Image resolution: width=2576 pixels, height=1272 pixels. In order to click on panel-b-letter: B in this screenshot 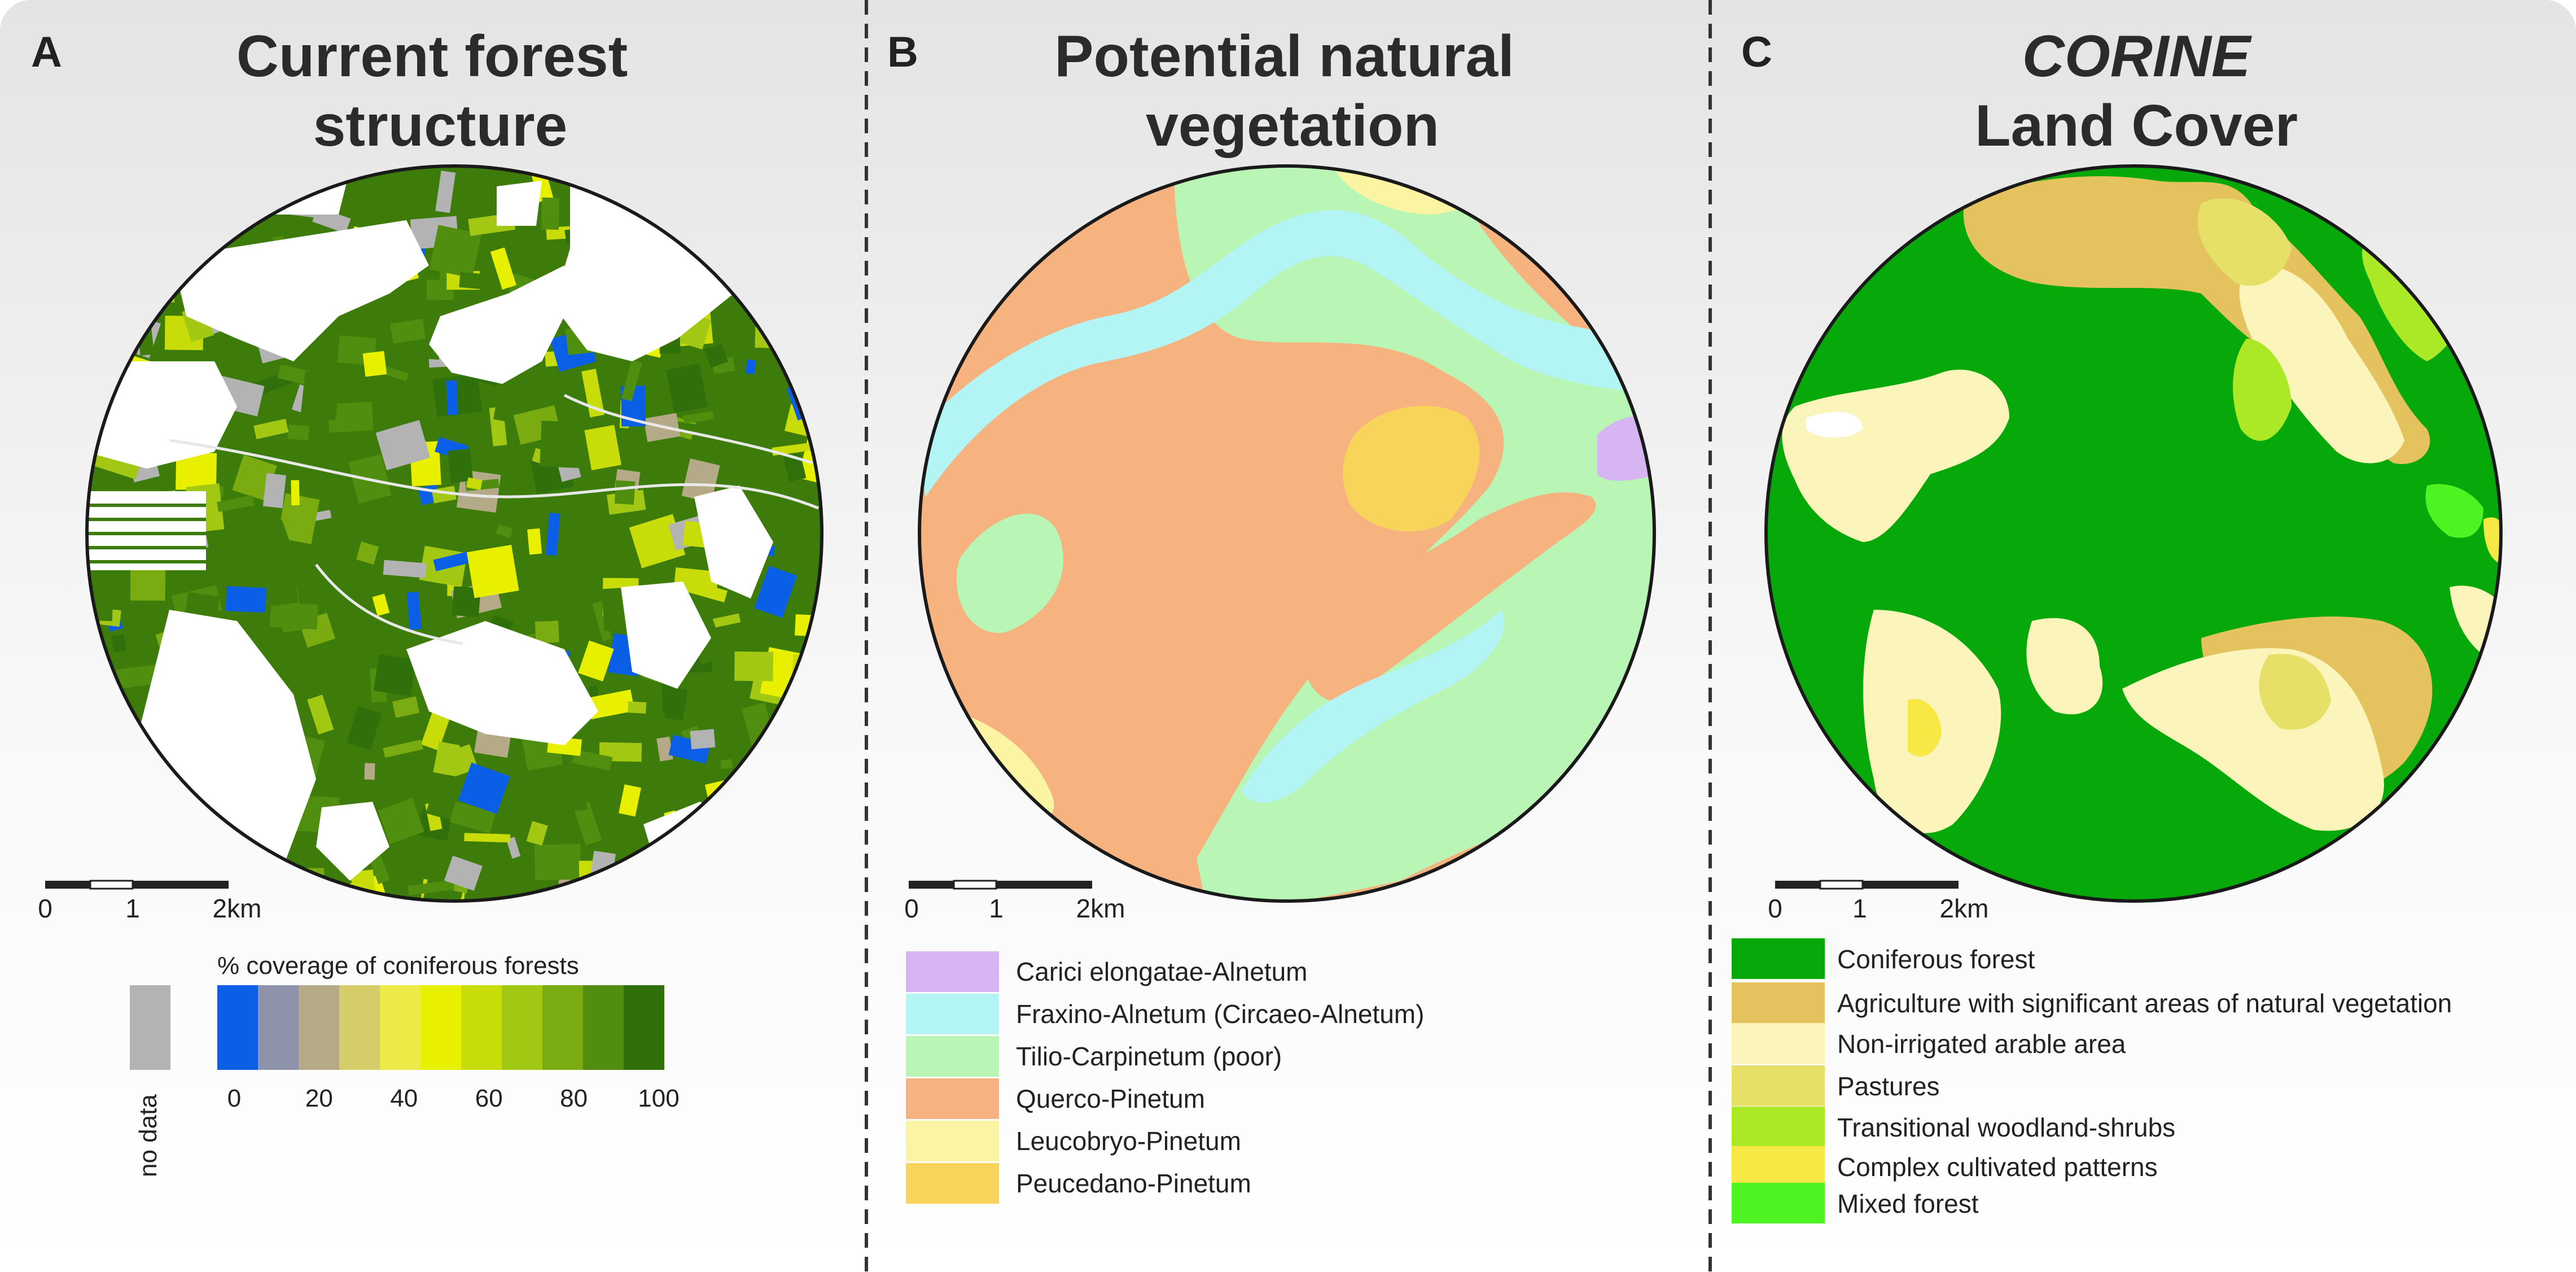, I will do `click(902, 52)`.